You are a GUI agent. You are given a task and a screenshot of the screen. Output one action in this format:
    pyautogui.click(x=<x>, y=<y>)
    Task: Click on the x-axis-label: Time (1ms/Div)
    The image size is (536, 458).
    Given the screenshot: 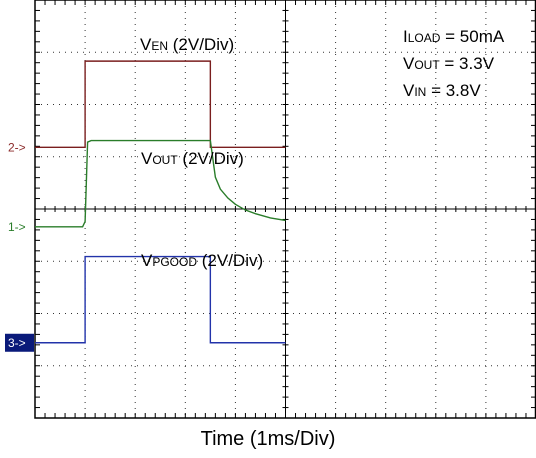 What is the action you would take?
    pyautogui.click(x=268, y=439)
    